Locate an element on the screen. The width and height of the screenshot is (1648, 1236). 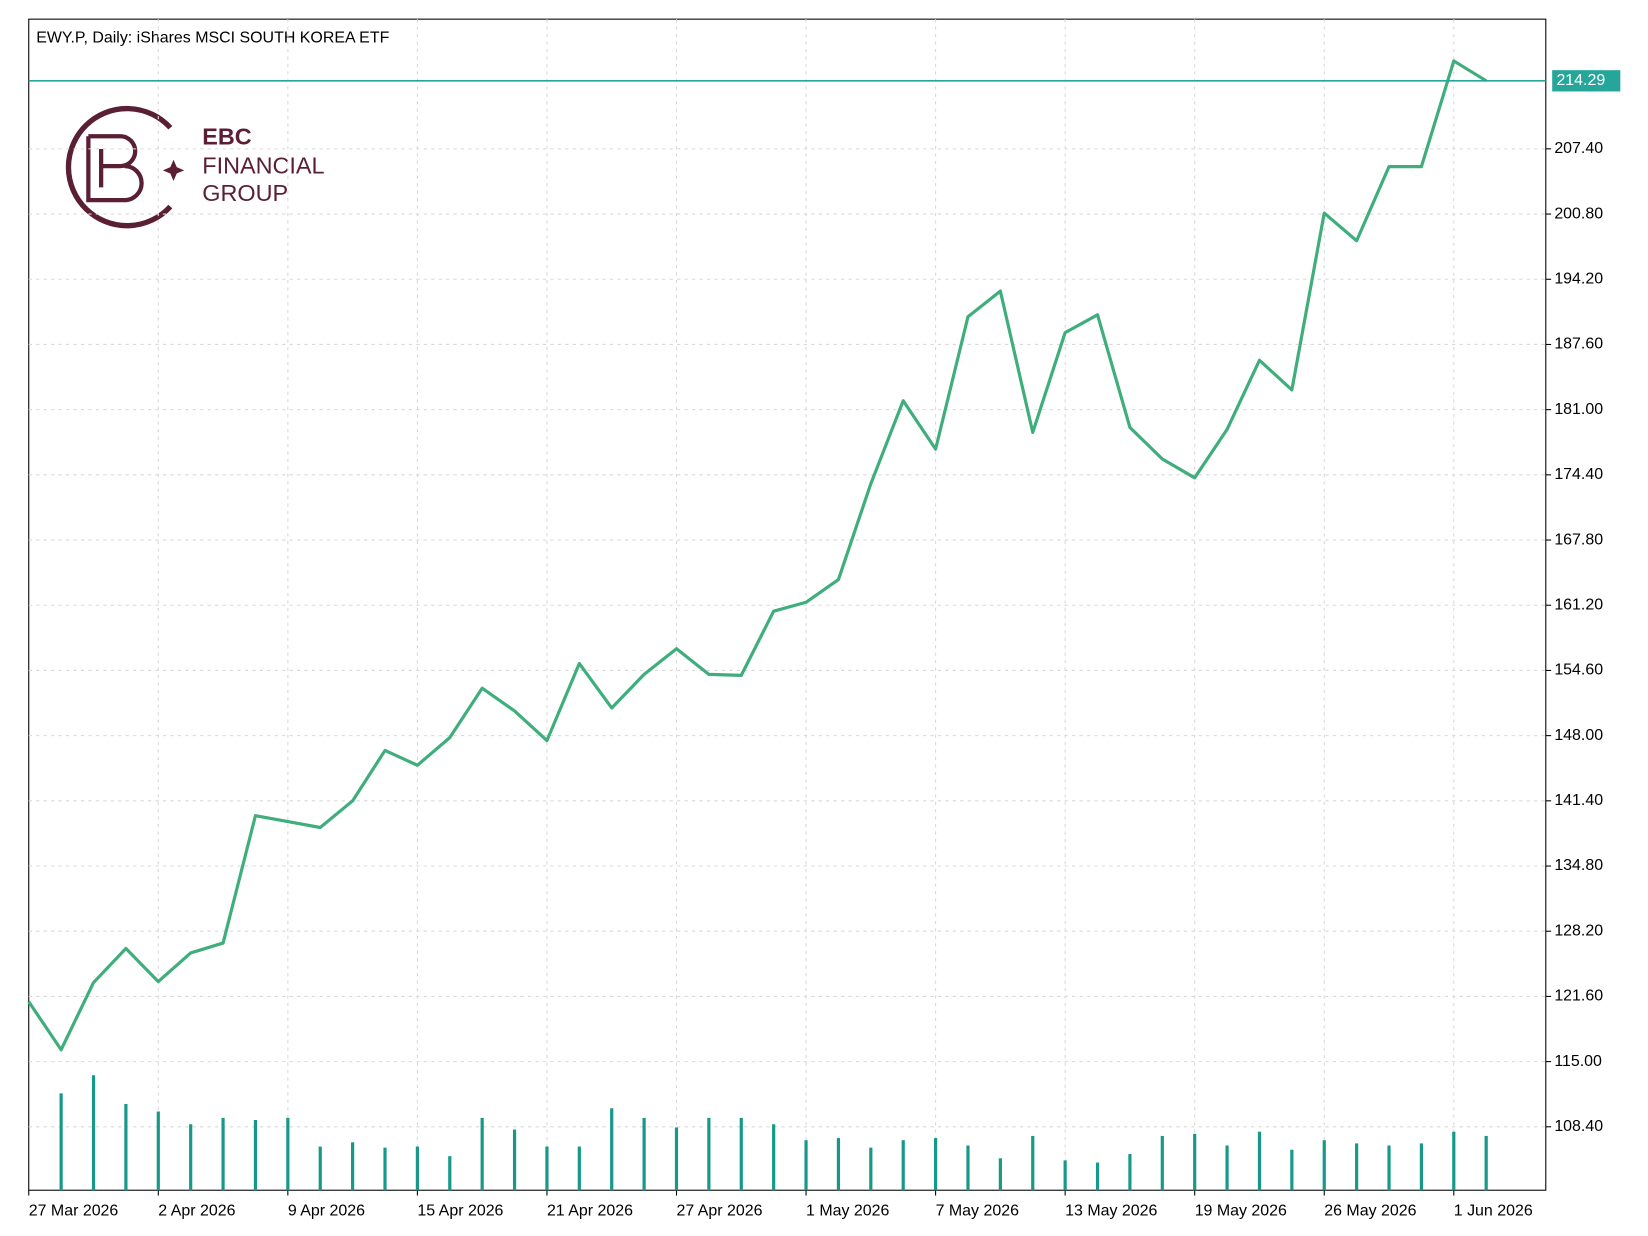
y-tick-label: 200.80 is located at coordinates (1578, 213).